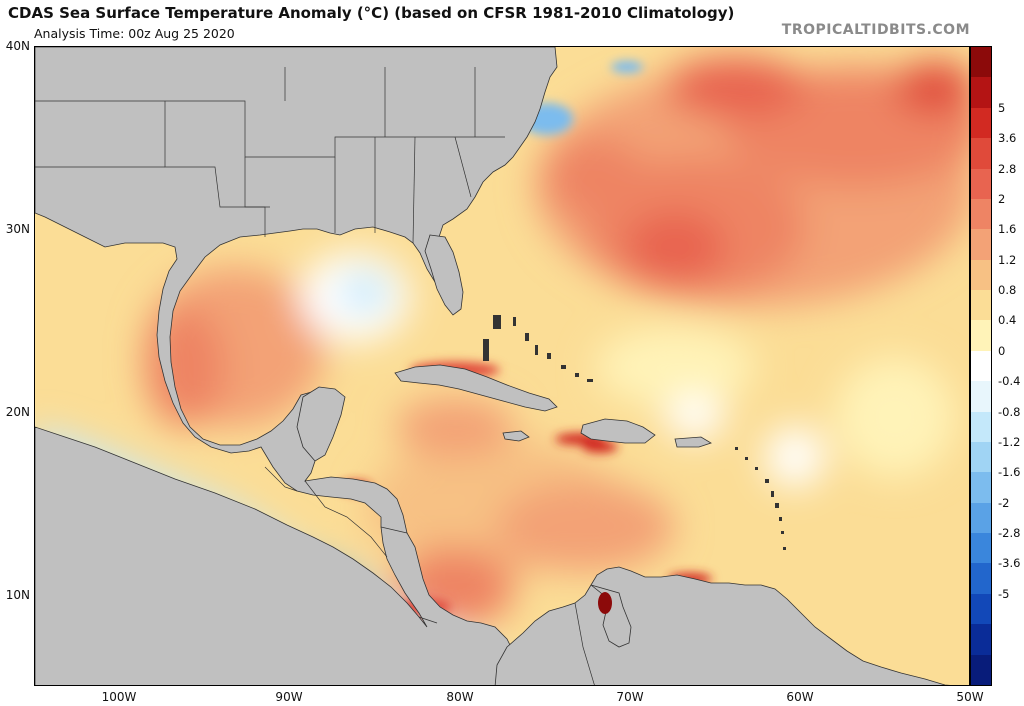  I want to click on colorbar-tick-label: 5, so click(1002, 107).